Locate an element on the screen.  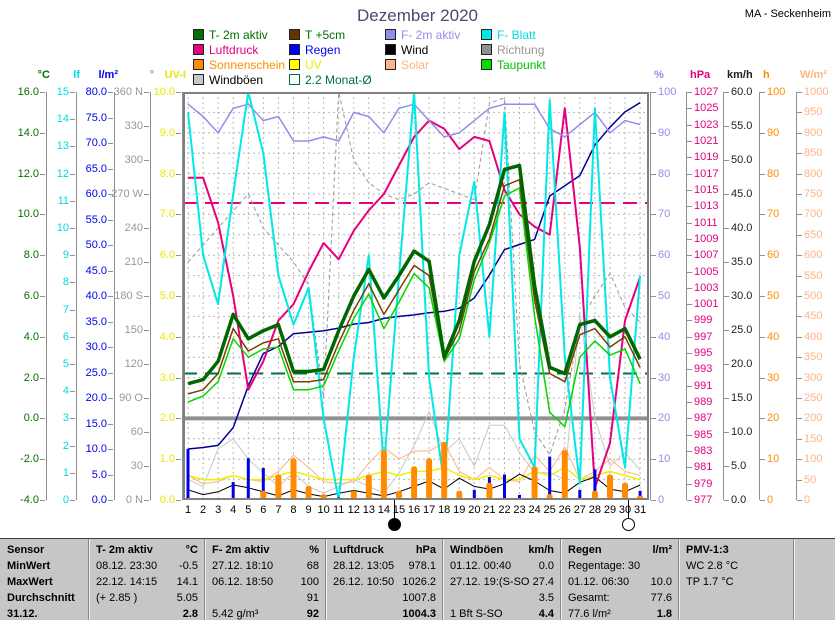
axis-tick-label: 6.0 is located at coordinates (31, 296).